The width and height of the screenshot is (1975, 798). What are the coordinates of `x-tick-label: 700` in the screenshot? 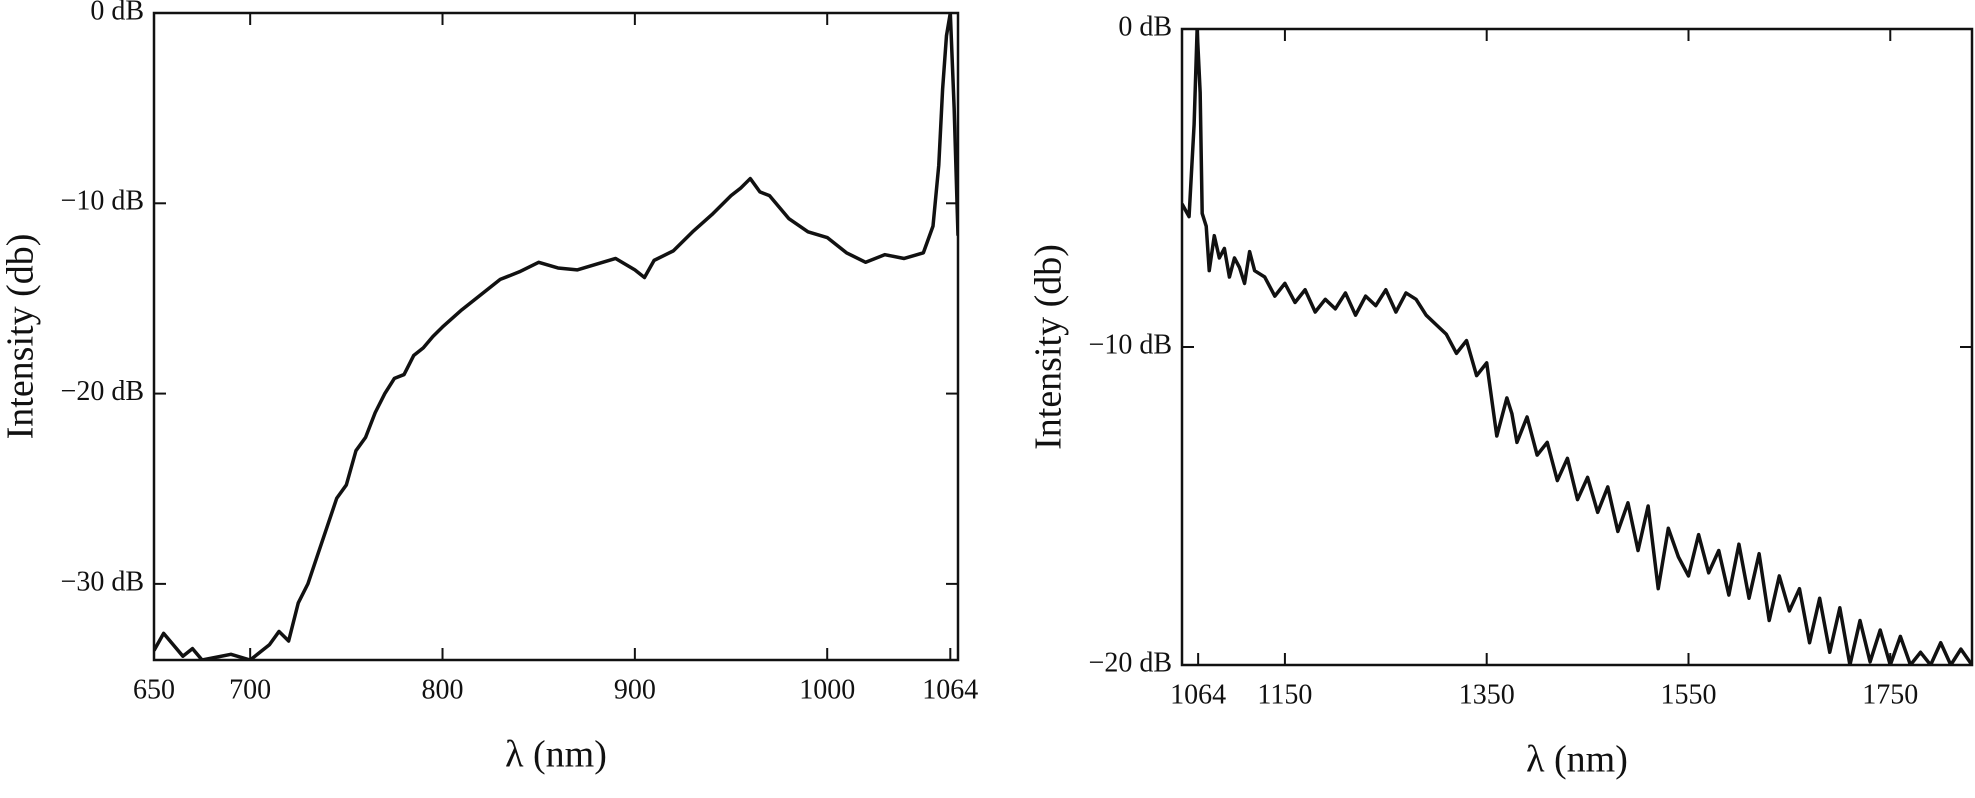 It's located at (250, 689).